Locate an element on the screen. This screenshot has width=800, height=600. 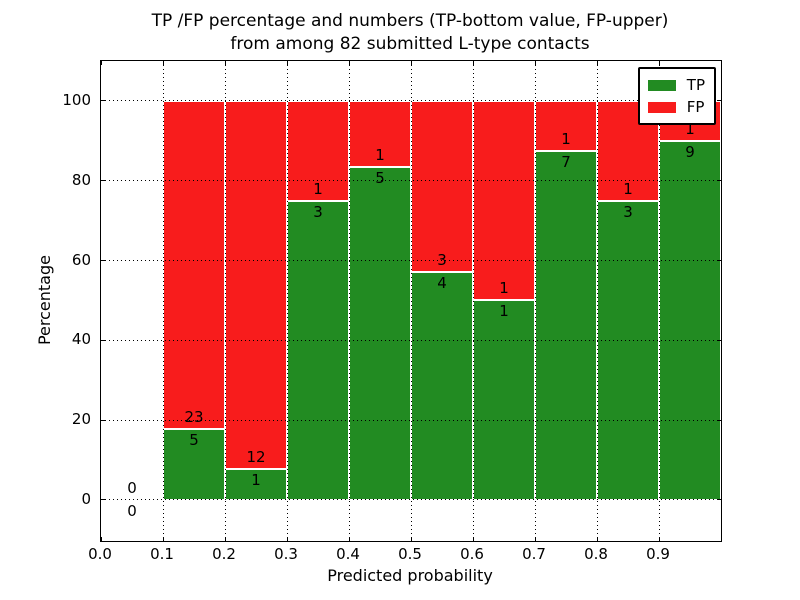
x-tick-label: 0.7 is located at coordinates (534, 554).